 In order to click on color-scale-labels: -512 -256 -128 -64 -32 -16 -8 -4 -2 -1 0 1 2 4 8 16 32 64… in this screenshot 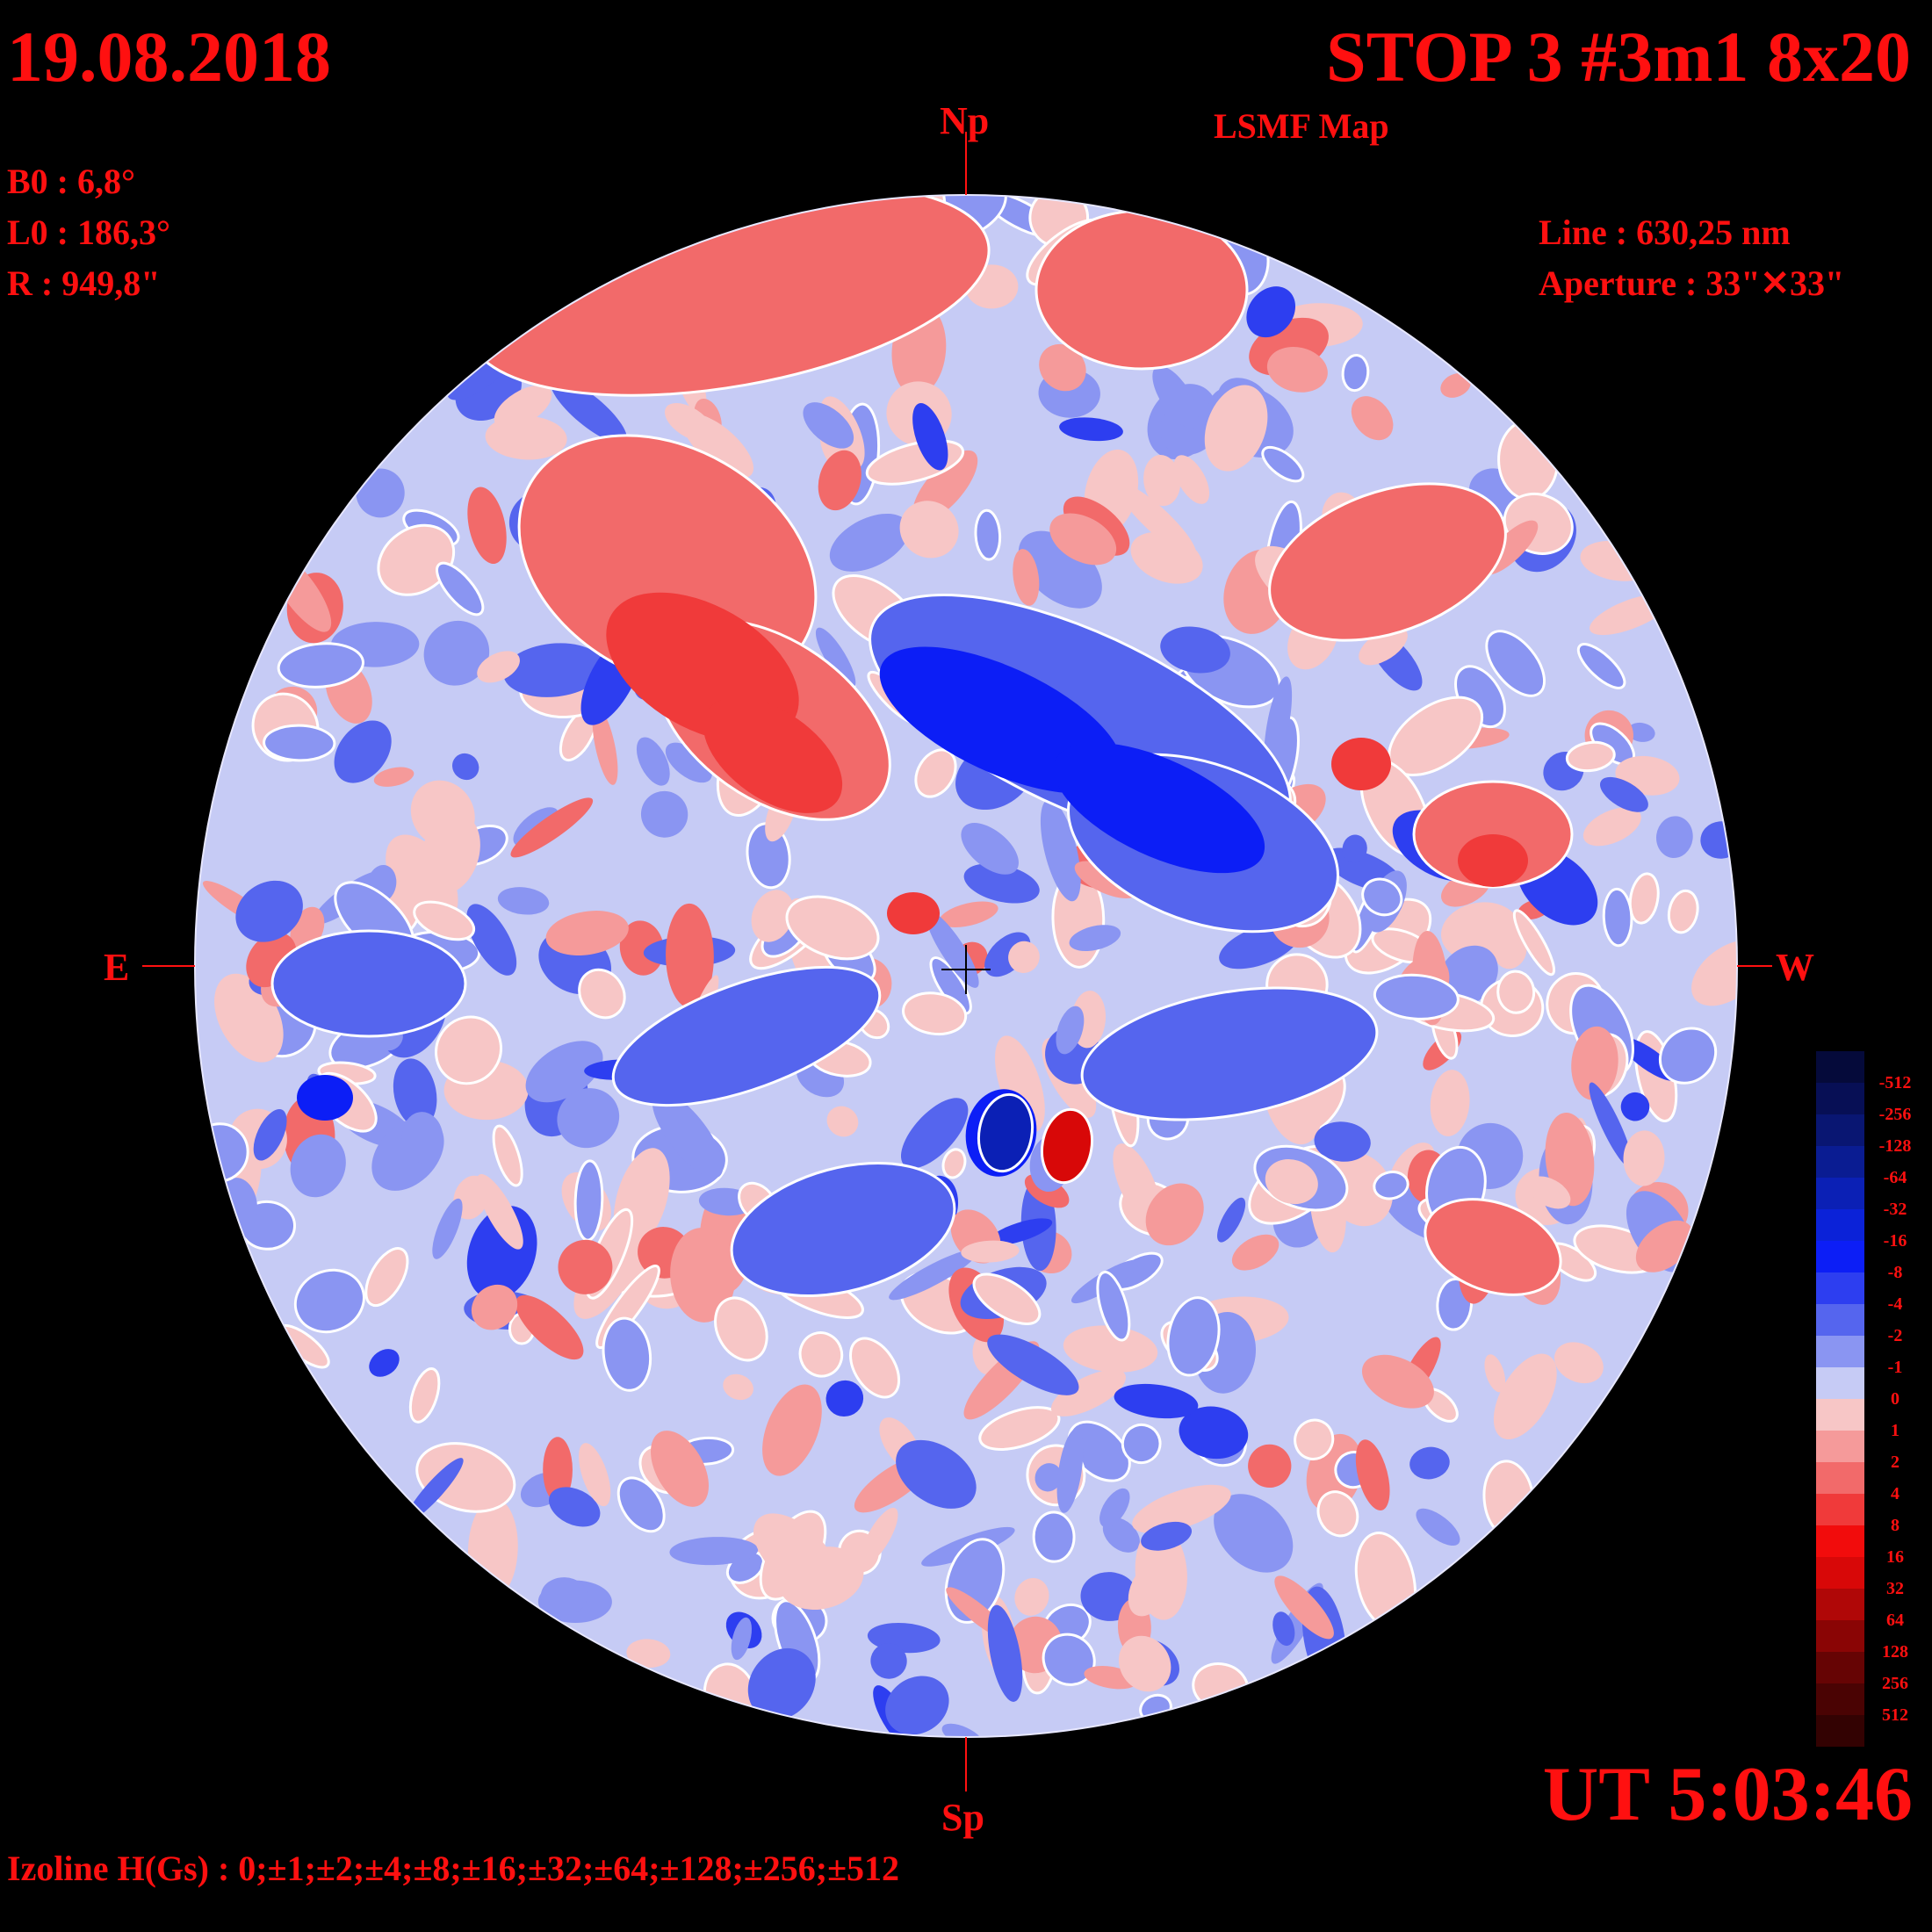, I will do `click(1895, 1399)`.